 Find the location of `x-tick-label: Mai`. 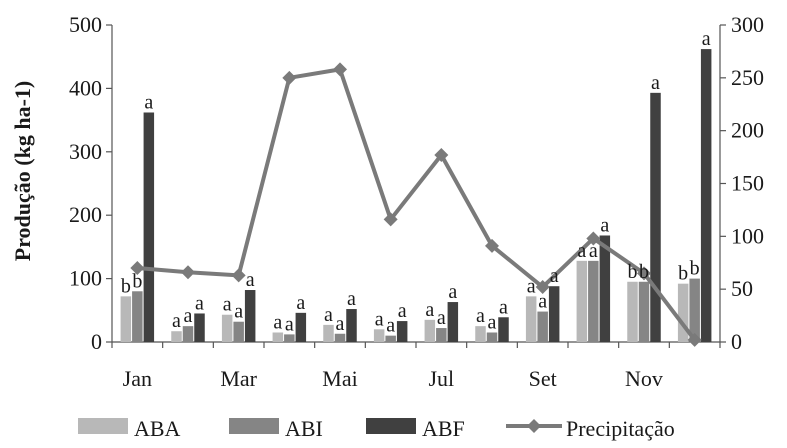

x-tick-label: Mai is located at coordinates (339, 378).